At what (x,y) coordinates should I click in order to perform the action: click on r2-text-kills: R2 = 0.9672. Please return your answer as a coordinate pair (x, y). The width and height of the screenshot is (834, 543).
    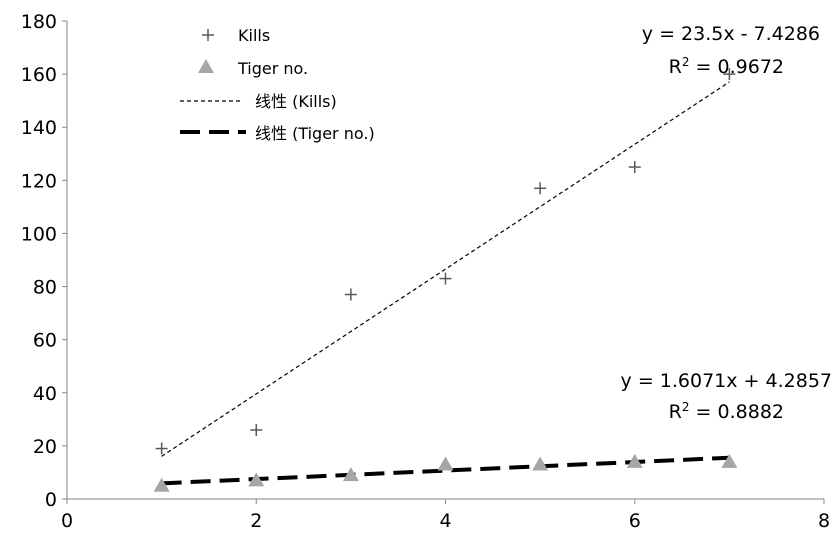
    Looking at the image, I should click on (726, 66).